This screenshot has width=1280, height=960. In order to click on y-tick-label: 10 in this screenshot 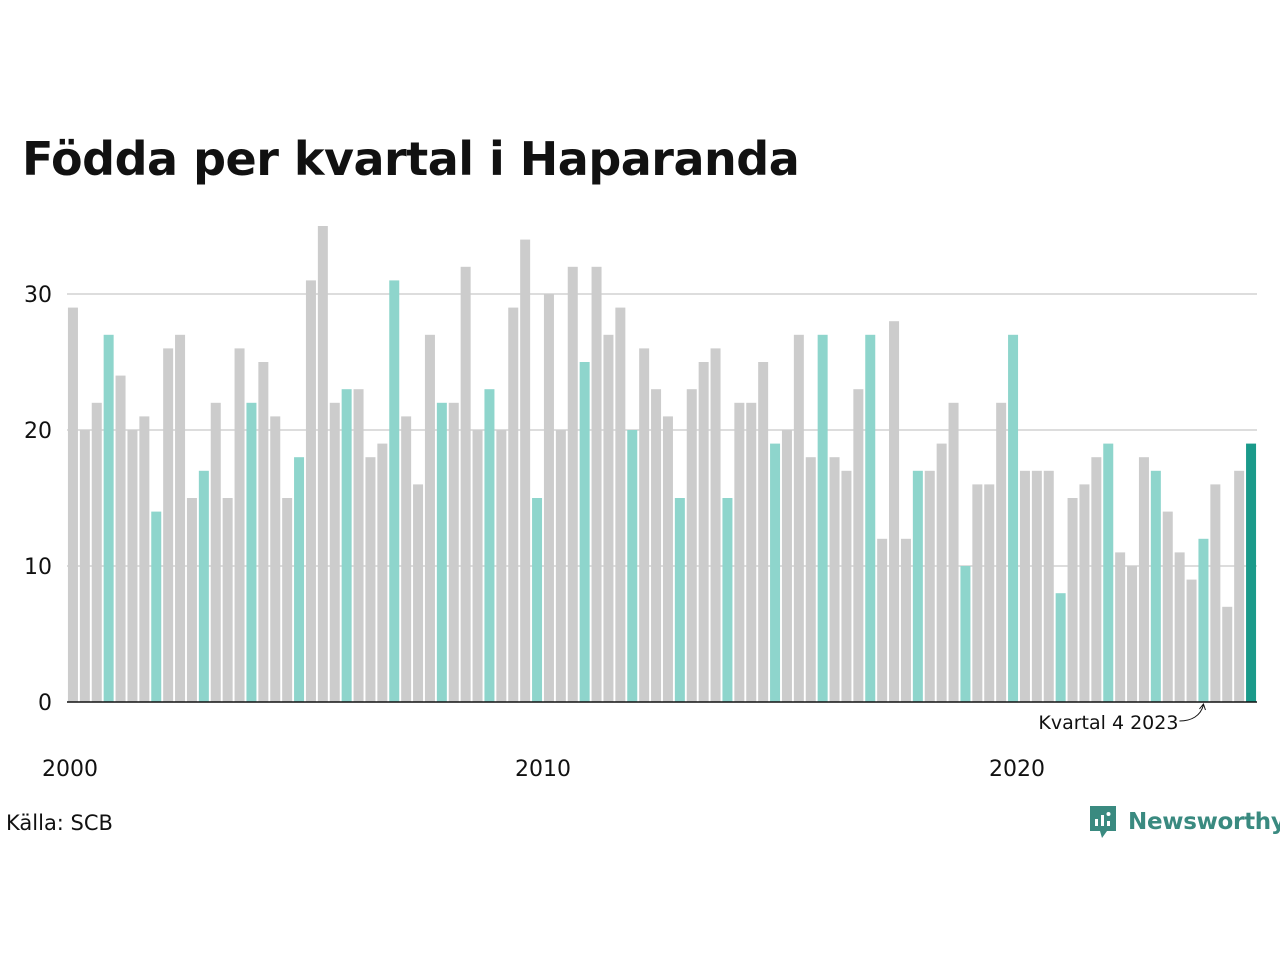, I will do `click(38, 567)`.